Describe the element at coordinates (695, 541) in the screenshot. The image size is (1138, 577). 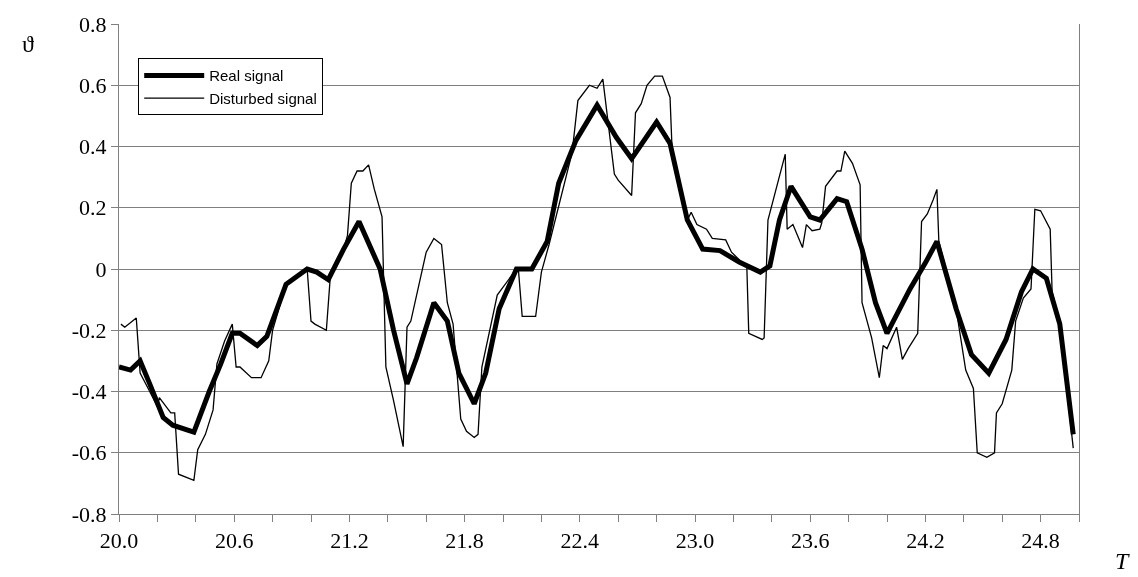
I see `x-tick-label: 23.0` at that location.